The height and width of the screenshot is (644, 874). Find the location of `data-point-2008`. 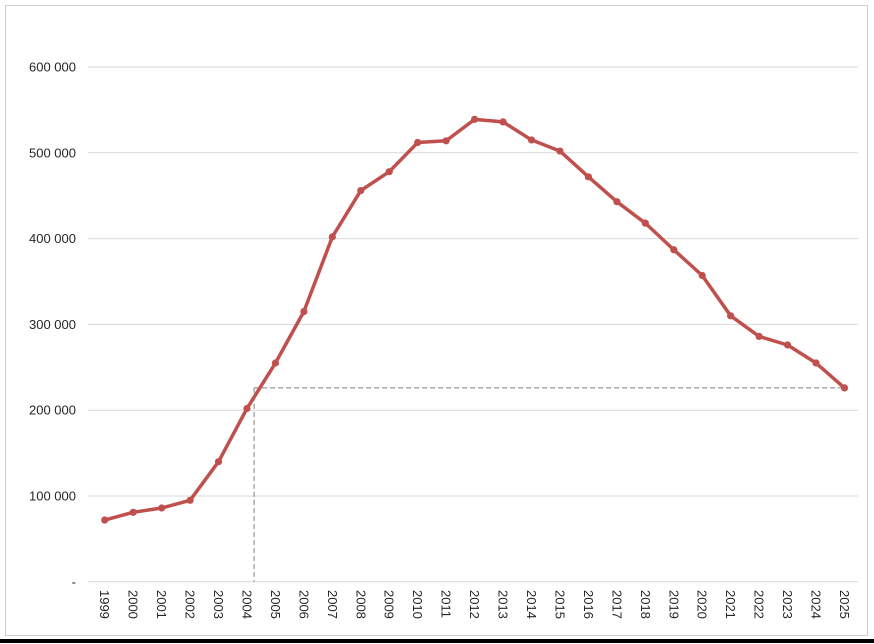

data-point-2008 is located at coordinates (361, 190).